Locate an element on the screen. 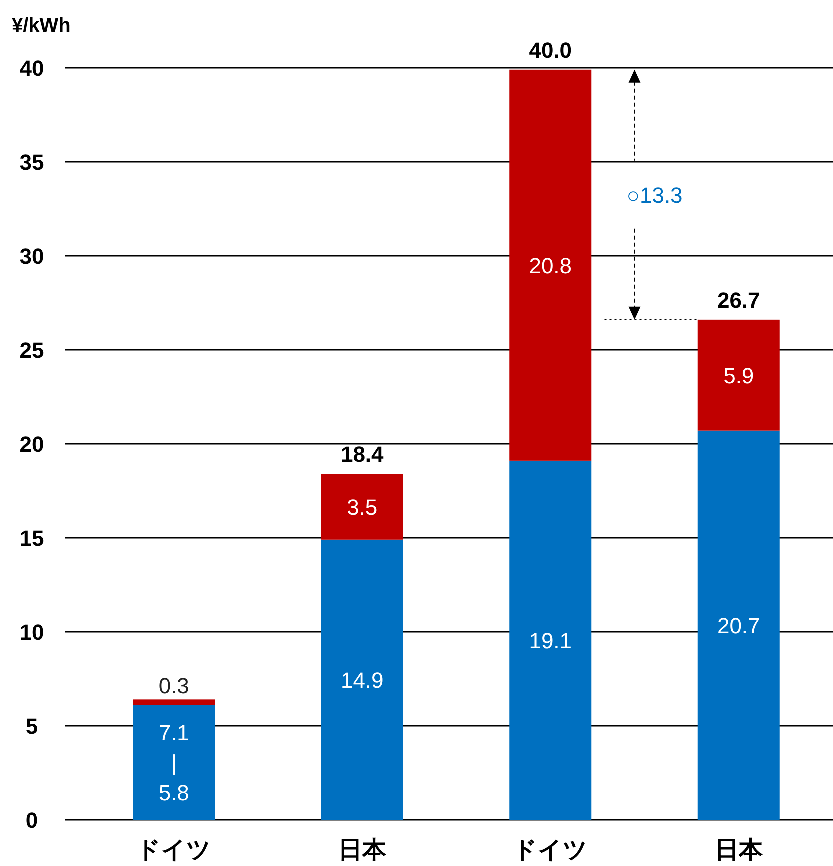 The image size is (833, 866). y-tick-label: 5 is located at coordinates (32, 726).